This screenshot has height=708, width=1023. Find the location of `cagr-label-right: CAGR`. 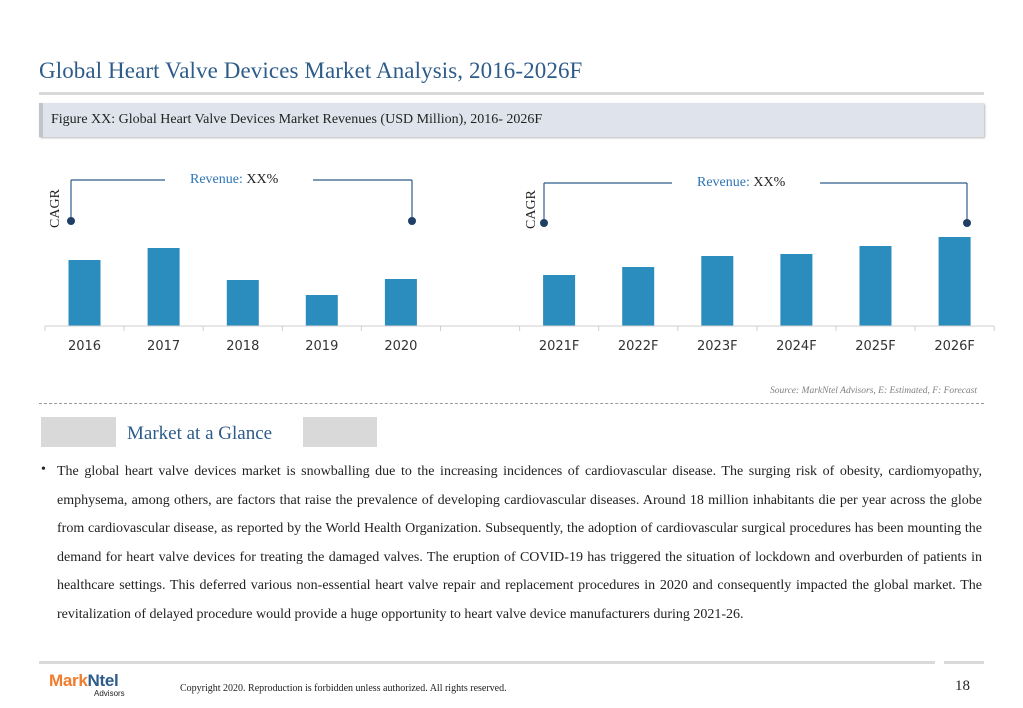

cagr-label-right: CAGR is located at coordinates (531, 209).